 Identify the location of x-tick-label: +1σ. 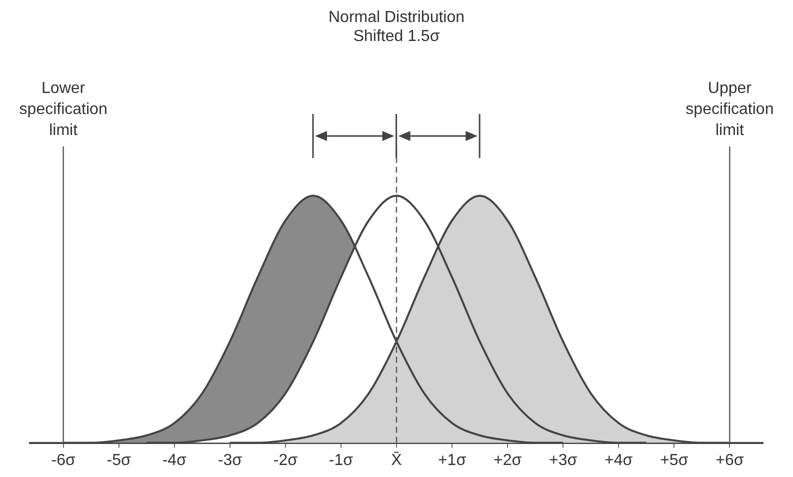
(452, 460).